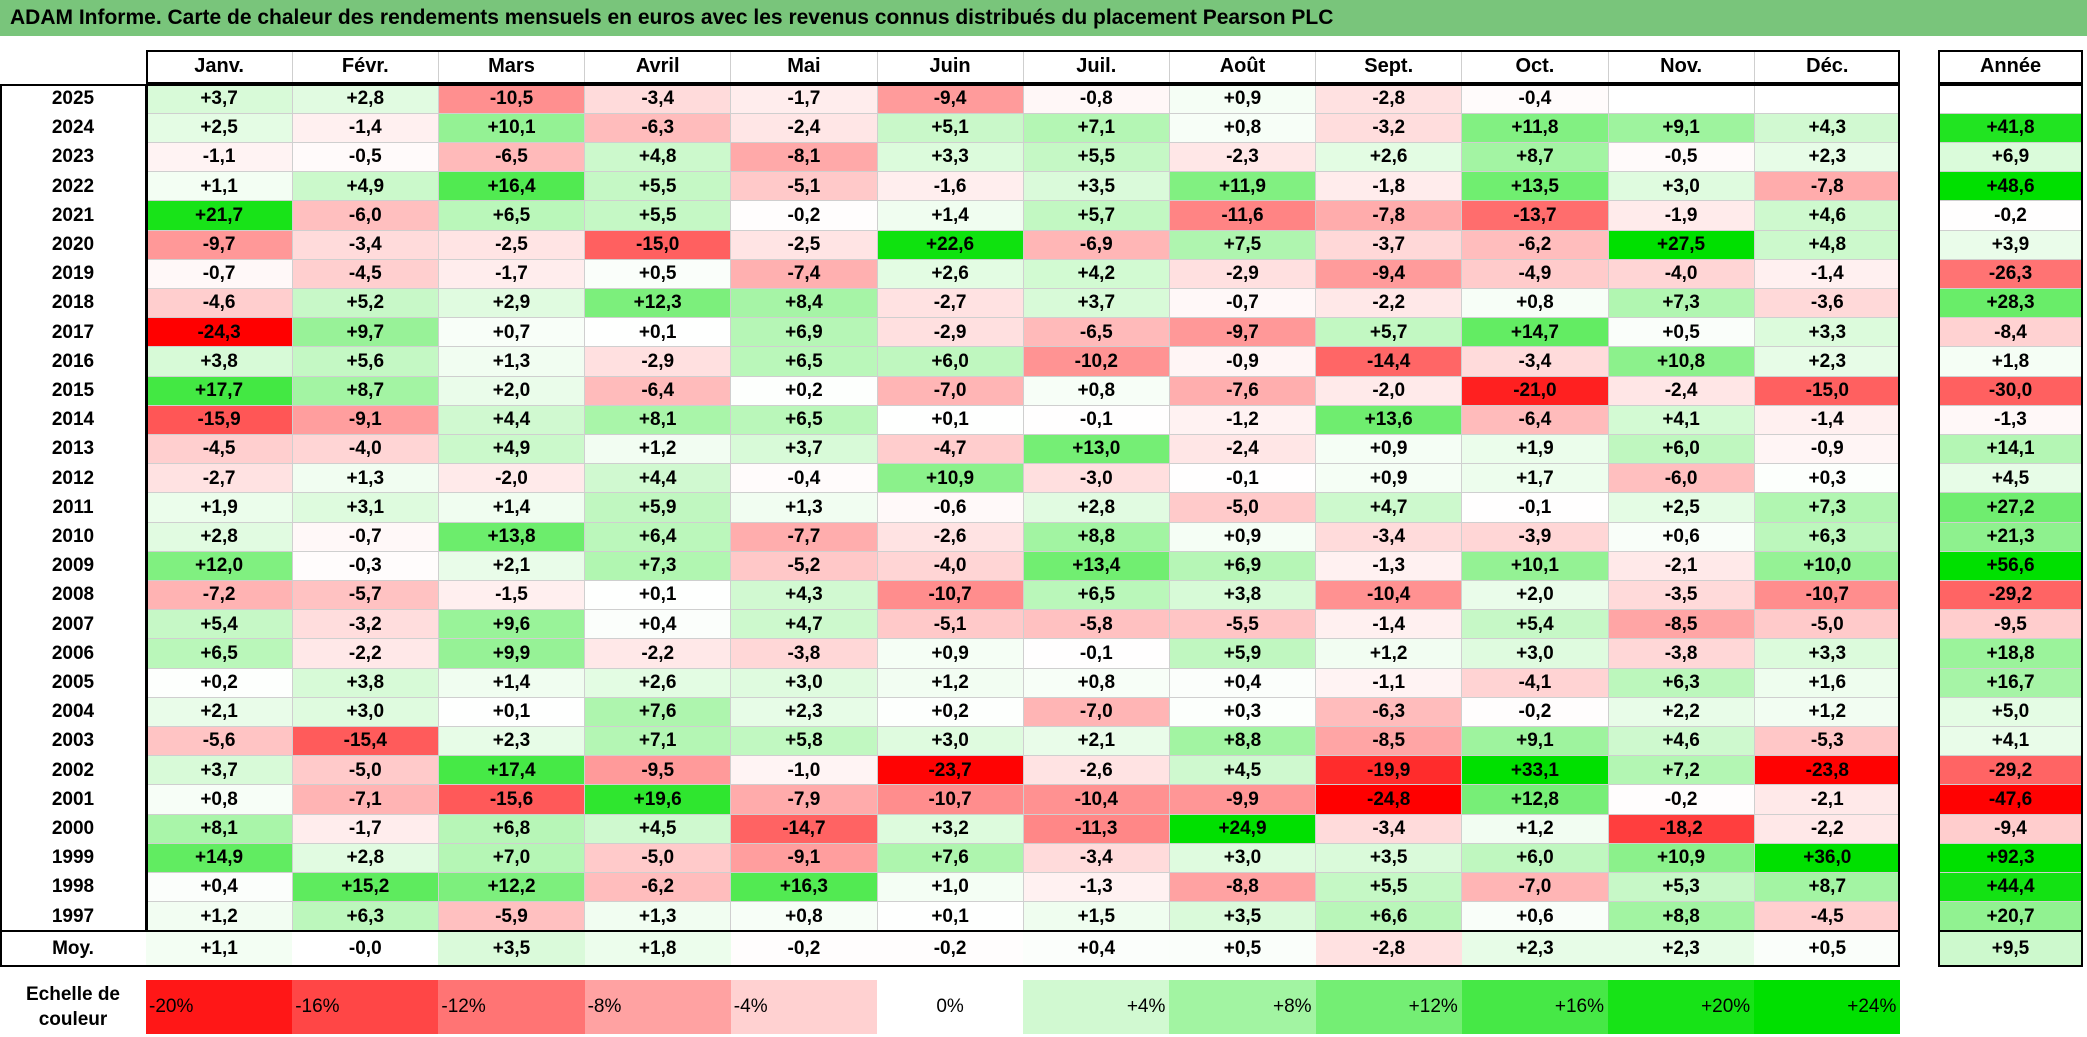 The image size is (2087, 1037). What do you see at coordinates (1534, 420) in the screenshot?
I see `heatmap-cell: -6,4` at bounding box center [1534, 420].